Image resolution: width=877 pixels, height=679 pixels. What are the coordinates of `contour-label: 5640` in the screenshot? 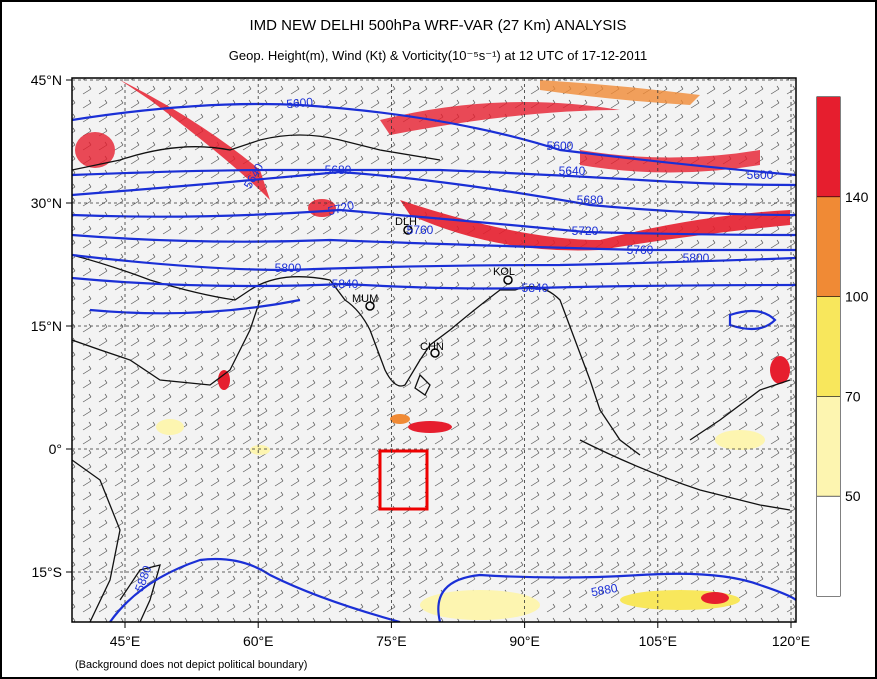 It's located at (572, 171).